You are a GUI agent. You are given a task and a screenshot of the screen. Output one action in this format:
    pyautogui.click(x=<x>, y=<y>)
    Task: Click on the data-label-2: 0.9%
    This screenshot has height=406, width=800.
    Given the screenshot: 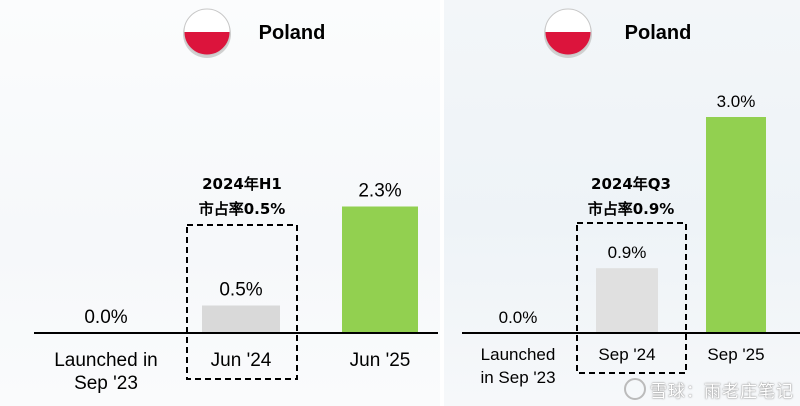 What is the action you would take?
    pyautogui.click(x=627, y=252)
    